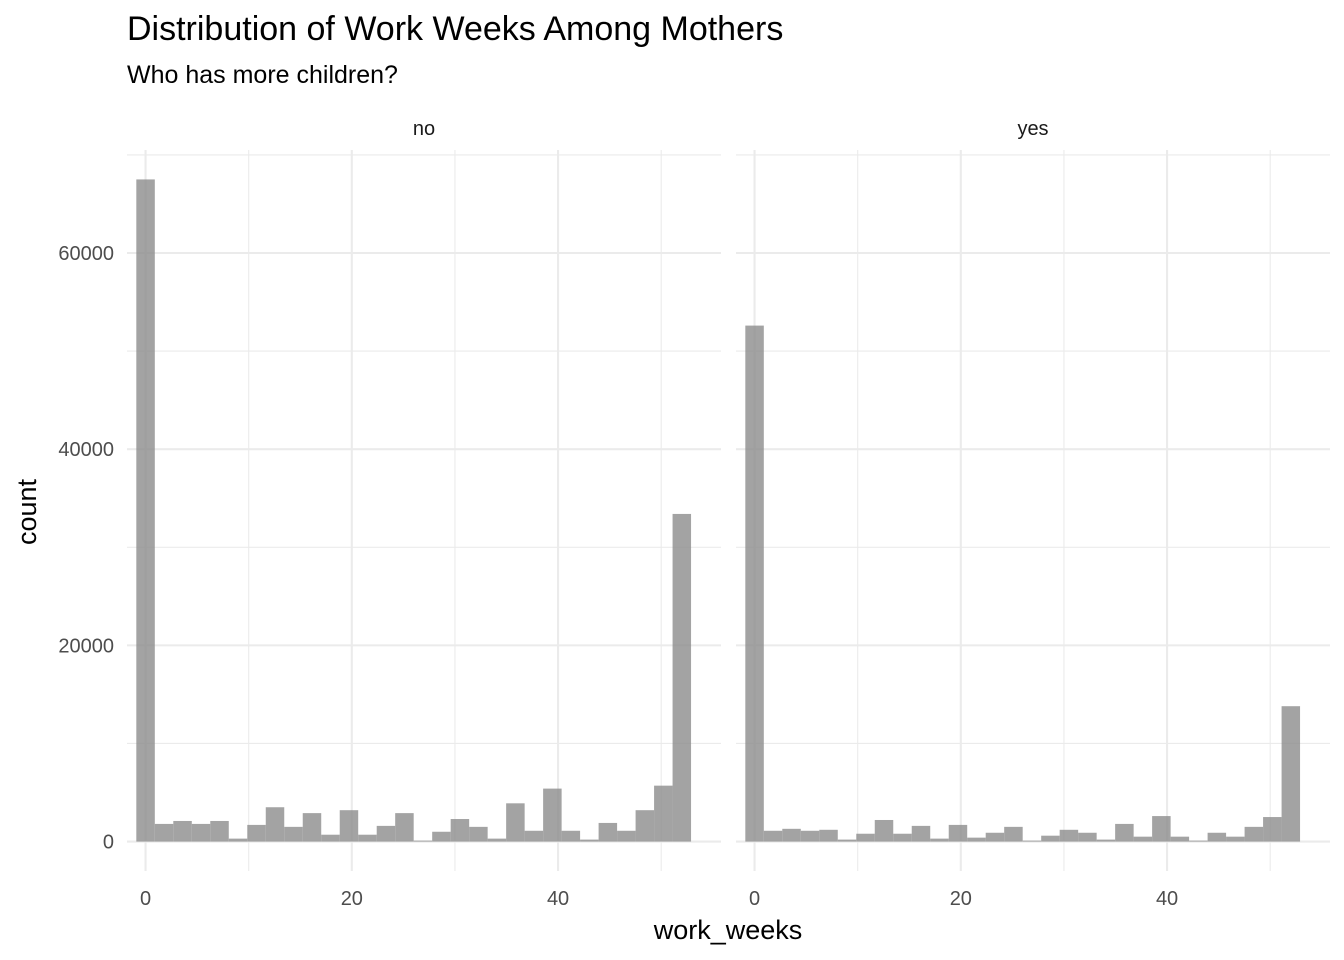 The width and height of the screenshot is (1344, 960). Describe the element at coordinates (86, 548) in the screenshot. I see `y-axis: 0 20000 40000 60000` at that location.